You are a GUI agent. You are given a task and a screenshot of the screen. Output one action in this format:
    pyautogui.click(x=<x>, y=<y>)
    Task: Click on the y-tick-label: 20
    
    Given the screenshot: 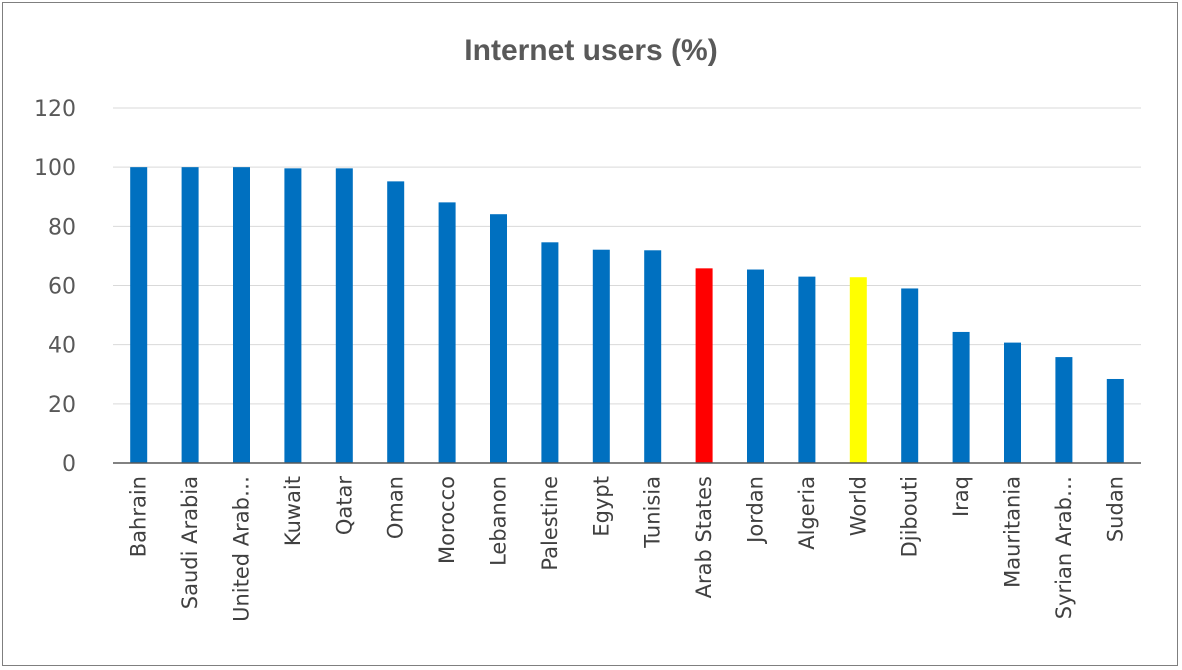 What is the action you would take?
    pyautogui.click(x=62, y=405)
    